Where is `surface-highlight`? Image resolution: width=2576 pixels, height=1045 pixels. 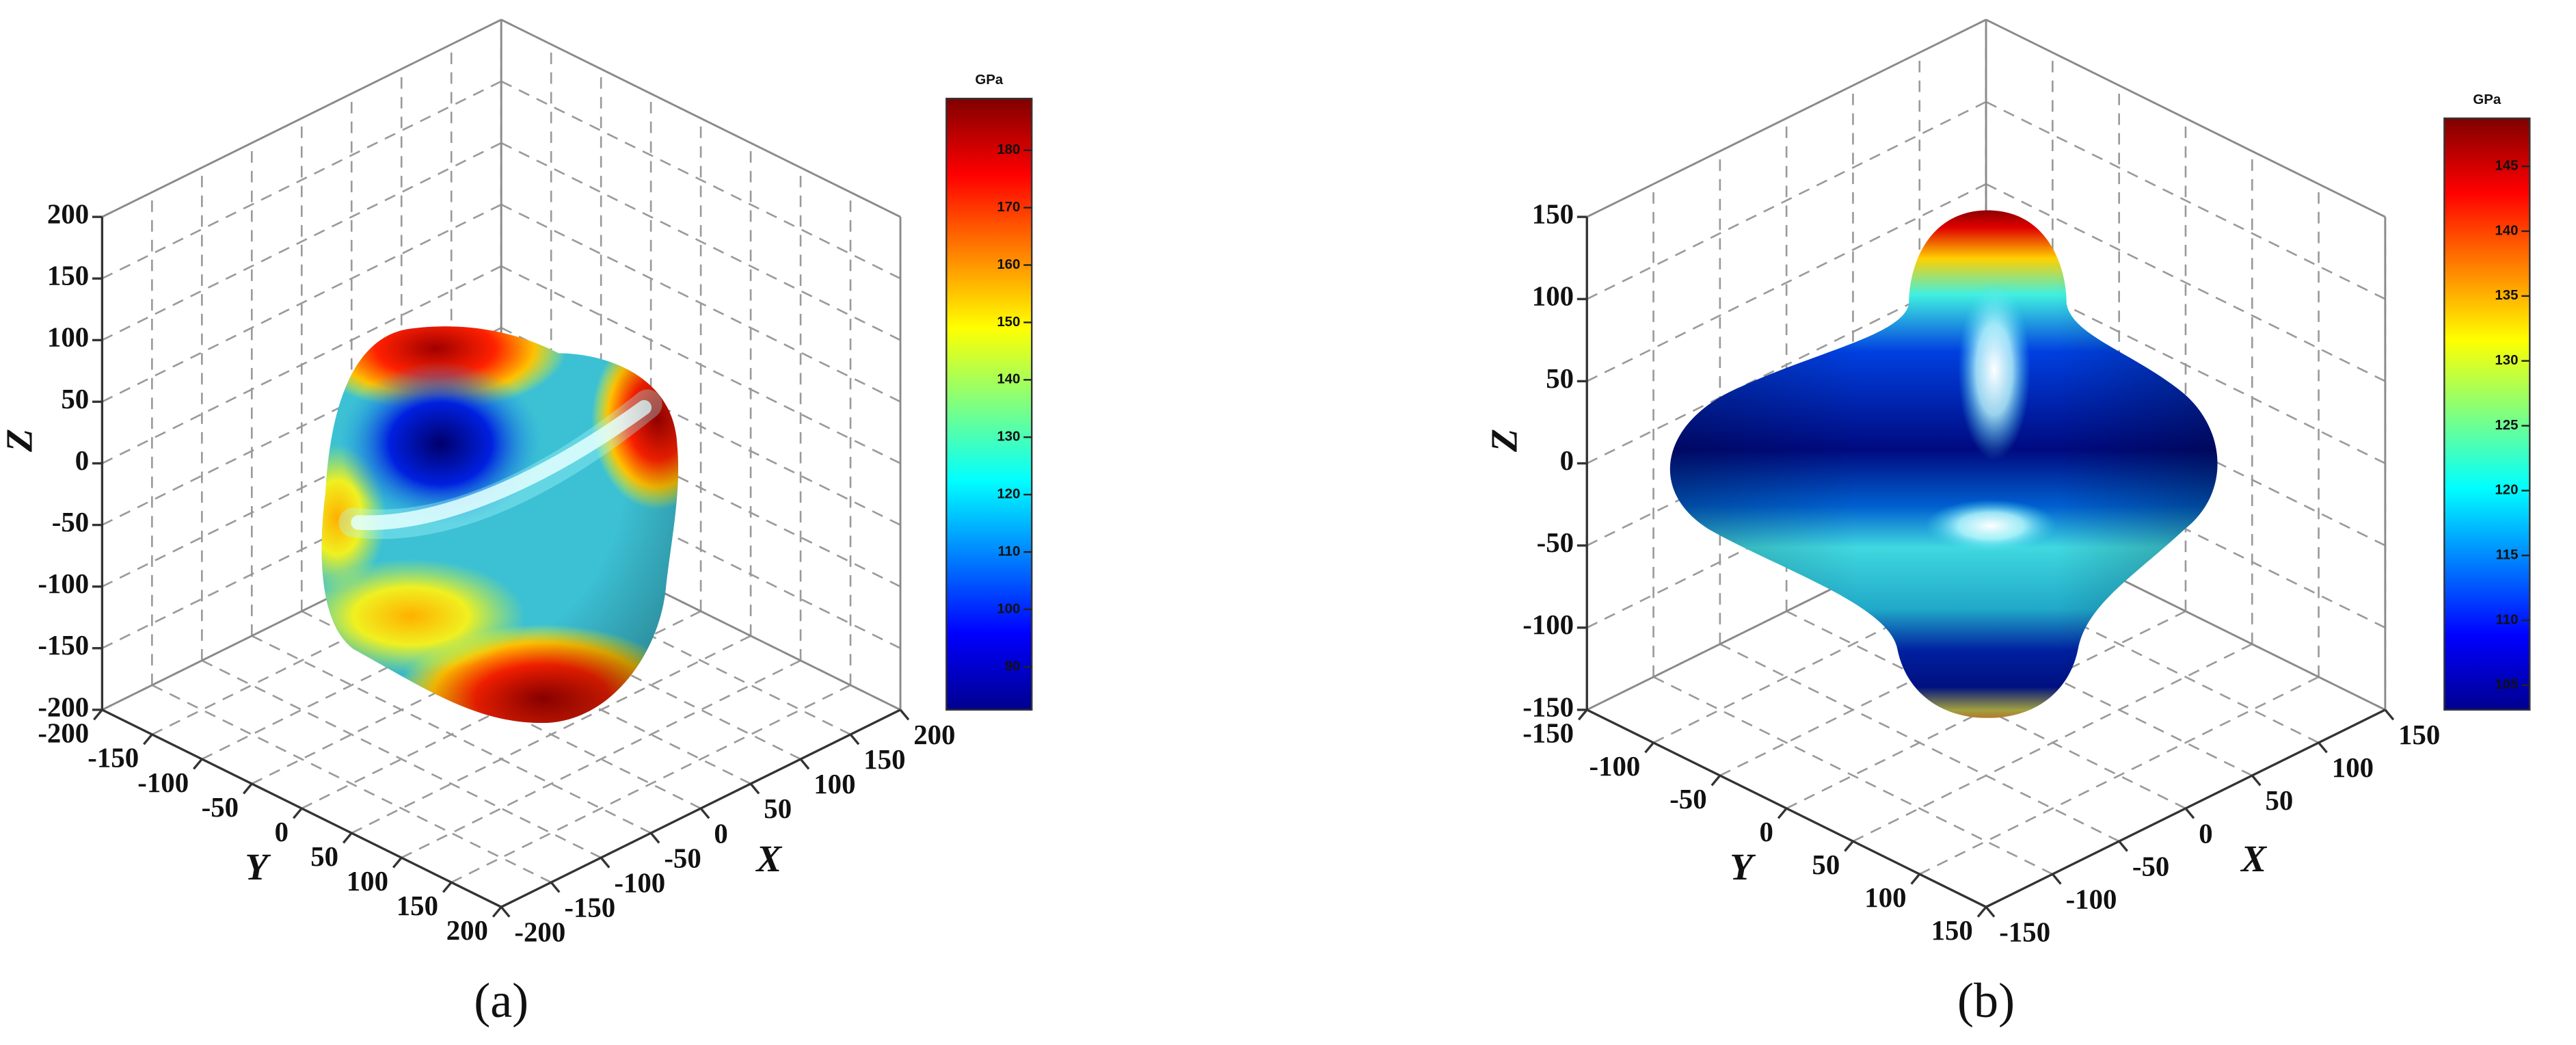
surface-highlight is located at coordinates (1991, 526).